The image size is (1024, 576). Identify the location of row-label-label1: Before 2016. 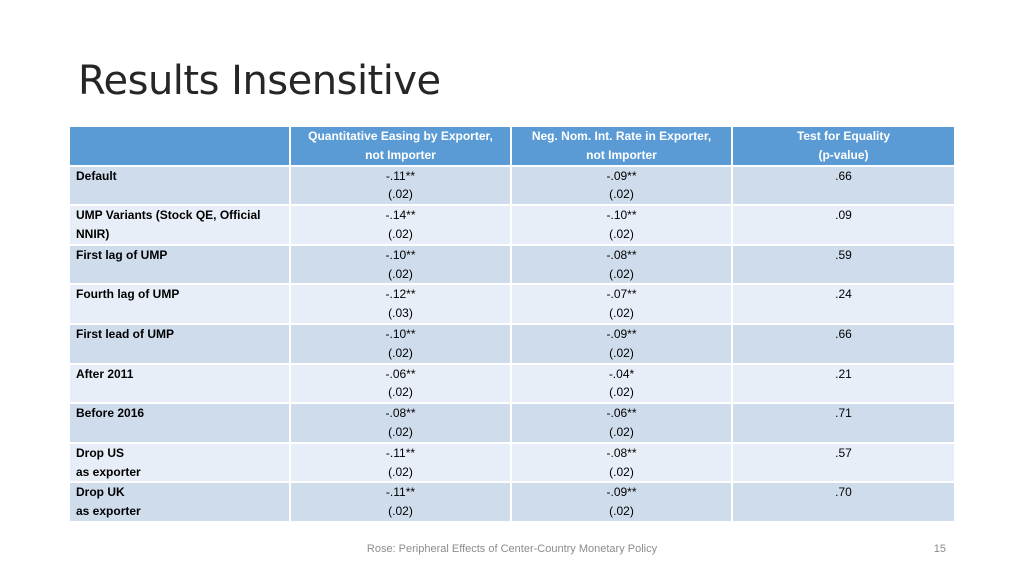
(110, 413).